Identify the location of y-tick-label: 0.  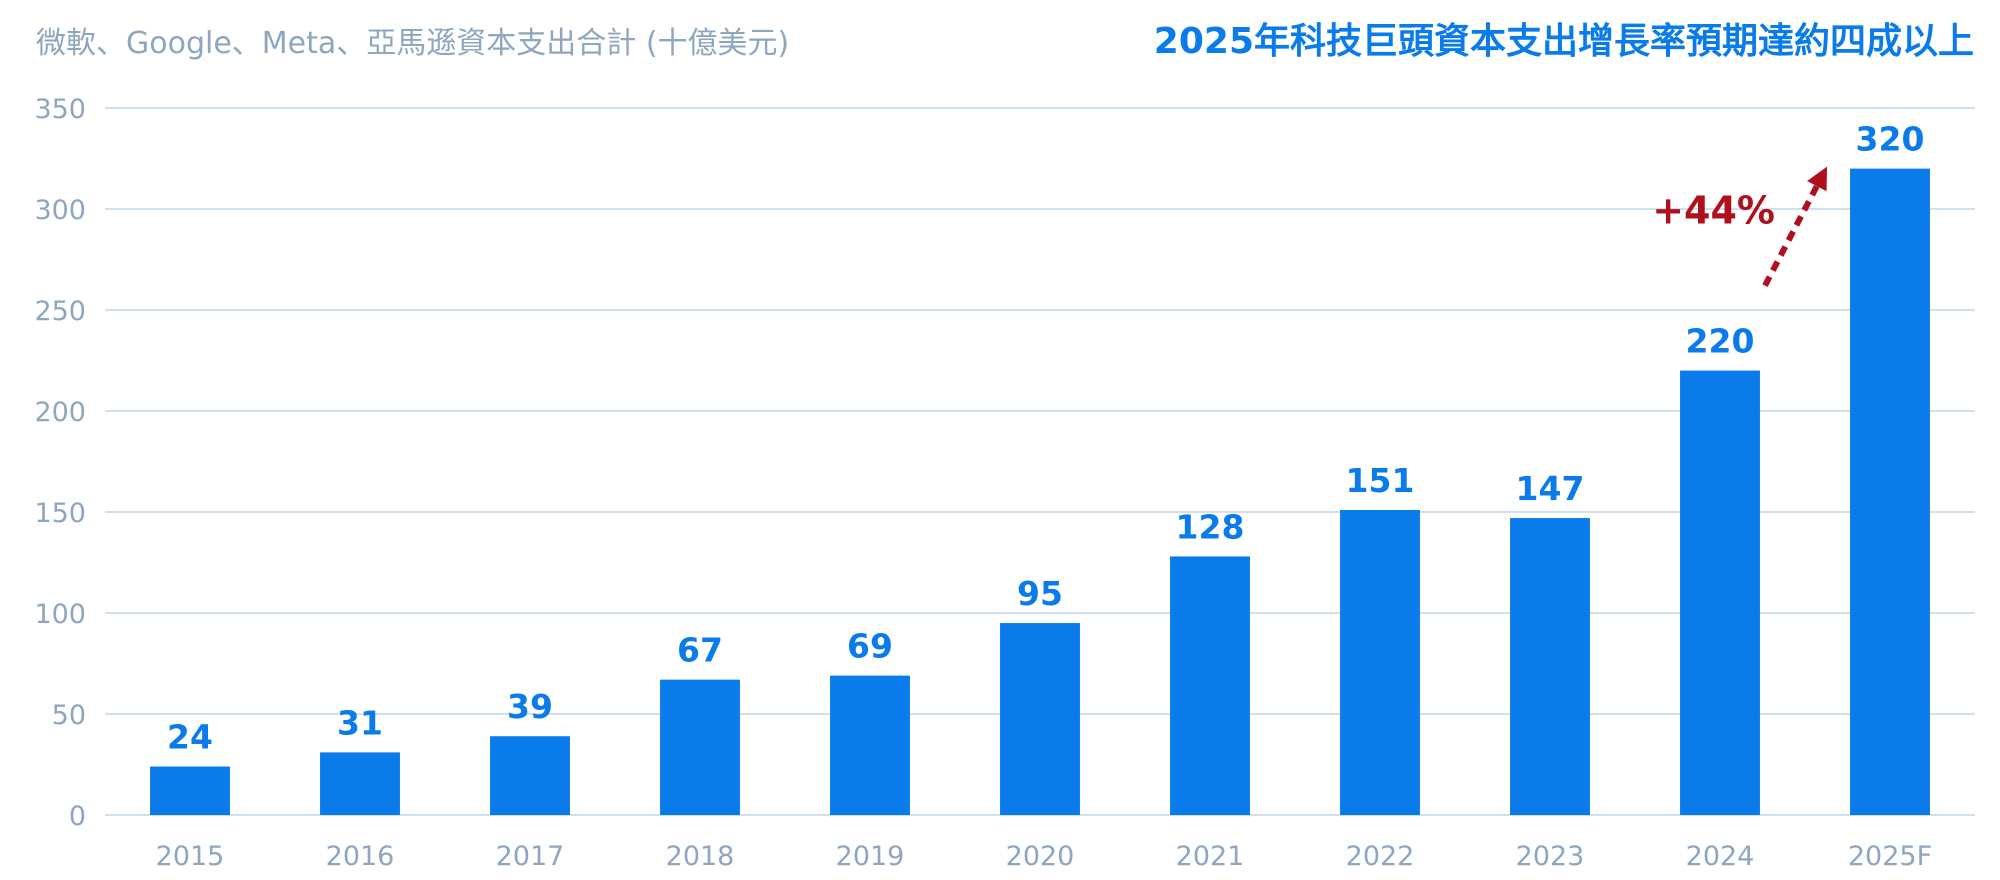
(77, 816).